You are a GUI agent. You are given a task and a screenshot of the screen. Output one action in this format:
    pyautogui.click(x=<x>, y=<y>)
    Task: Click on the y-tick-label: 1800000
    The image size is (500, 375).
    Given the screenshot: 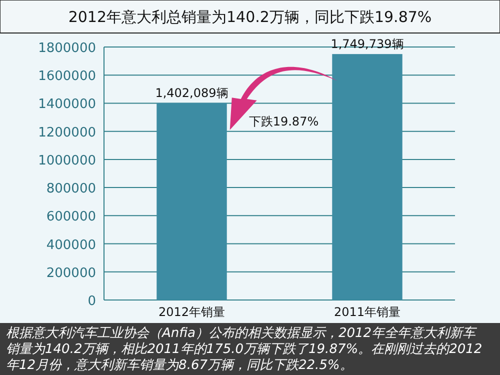 What is the action you would take?
    pyautogui.click(x=67, y=48)
    